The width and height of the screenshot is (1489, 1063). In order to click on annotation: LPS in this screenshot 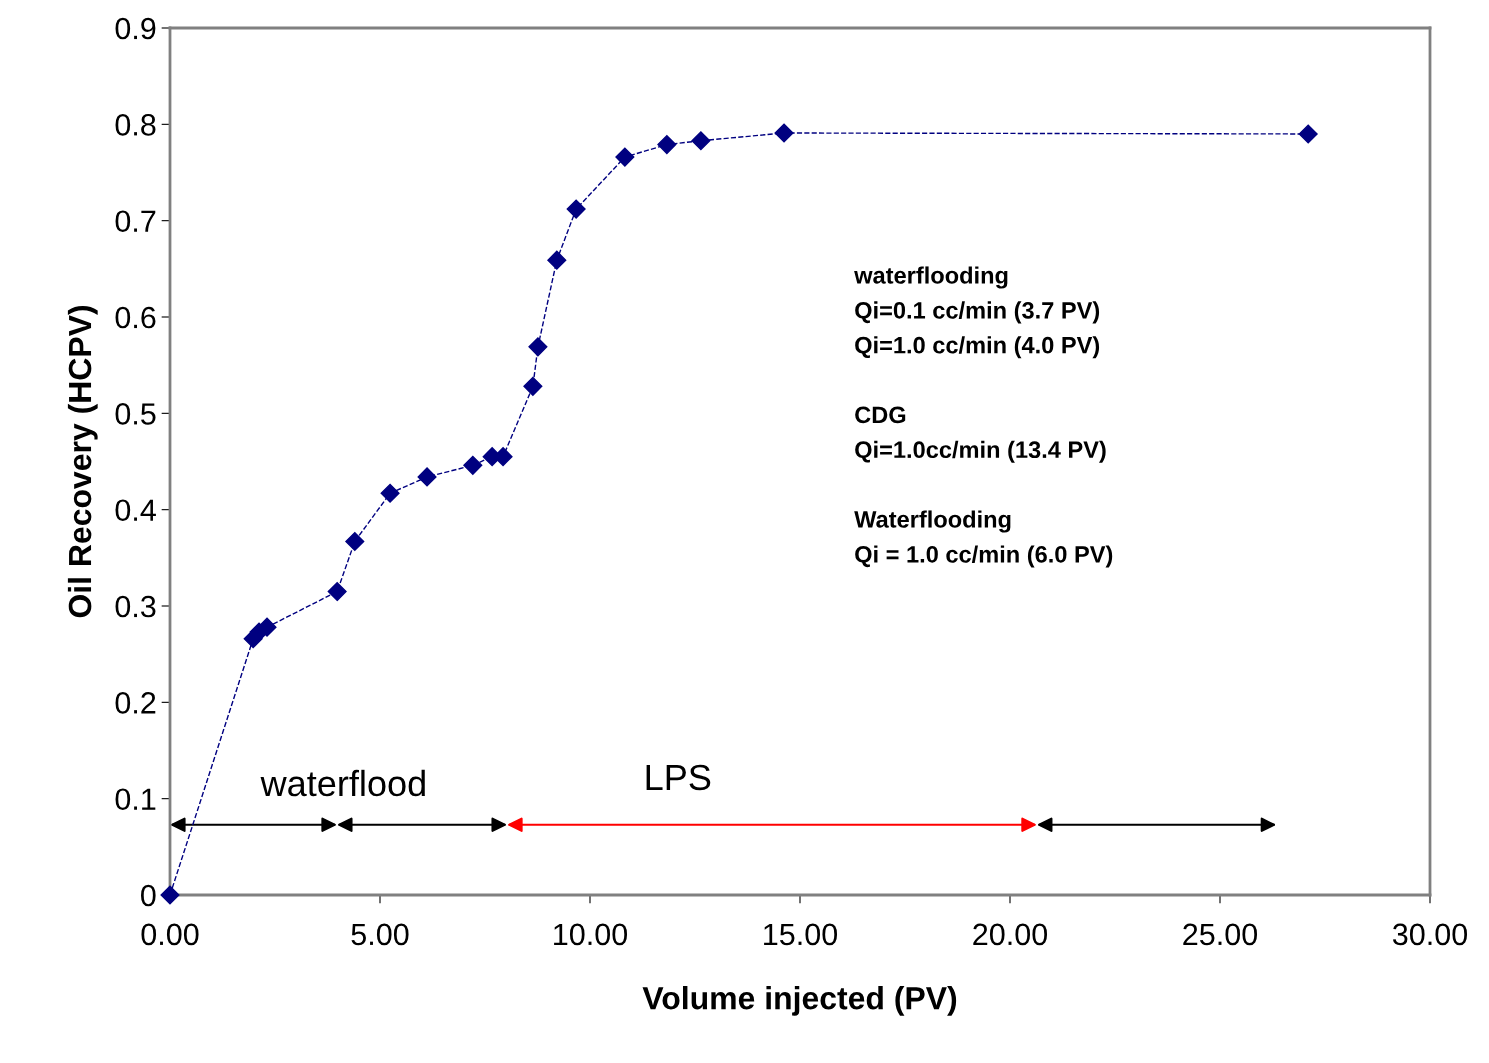, I will do `click(678, 777)`.